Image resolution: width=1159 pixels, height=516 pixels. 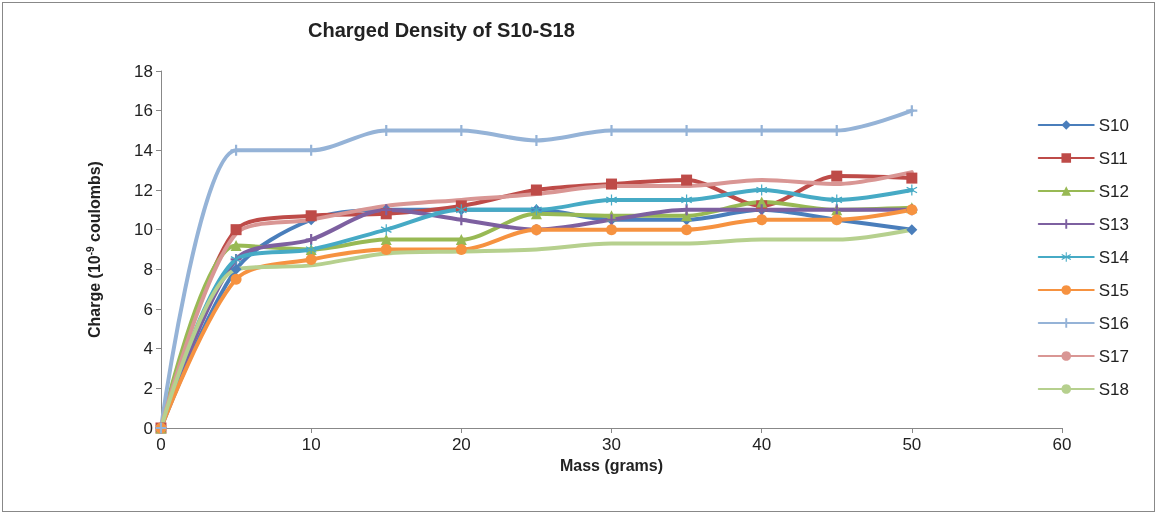 I want to click on x-tick-label: 40, so click(x=762, y=444).